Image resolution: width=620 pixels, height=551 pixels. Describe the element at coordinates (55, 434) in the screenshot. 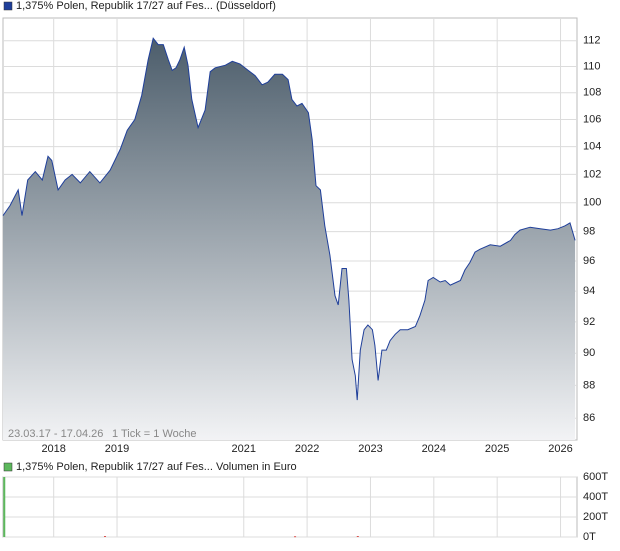

I see `annotation: 23.03.17 - 17.04.26` at that location.